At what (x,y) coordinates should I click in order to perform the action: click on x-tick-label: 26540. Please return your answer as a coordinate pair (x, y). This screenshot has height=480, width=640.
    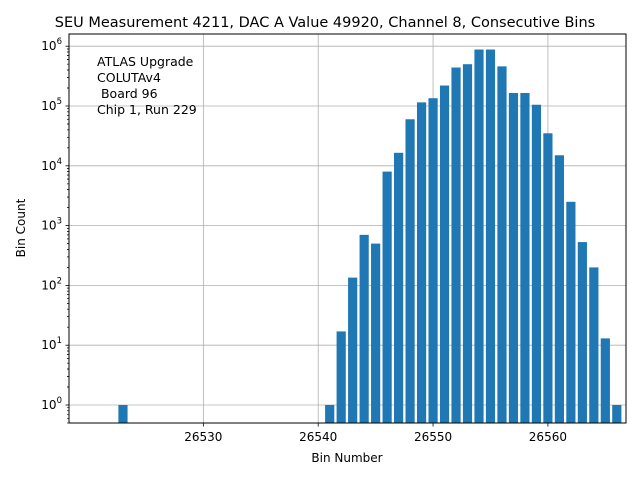
    Looking at the image, I should click on (318, 437).